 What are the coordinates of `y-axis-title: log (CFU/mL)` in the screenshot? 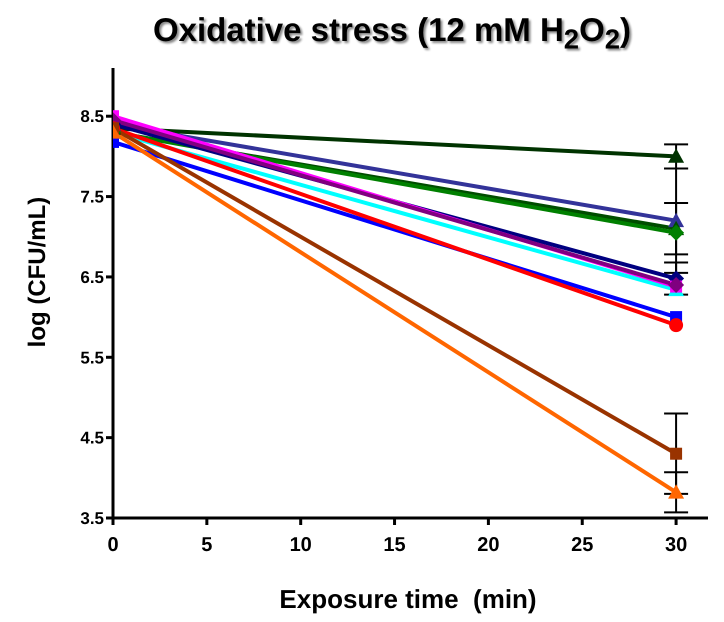 It's located at (38, 273).